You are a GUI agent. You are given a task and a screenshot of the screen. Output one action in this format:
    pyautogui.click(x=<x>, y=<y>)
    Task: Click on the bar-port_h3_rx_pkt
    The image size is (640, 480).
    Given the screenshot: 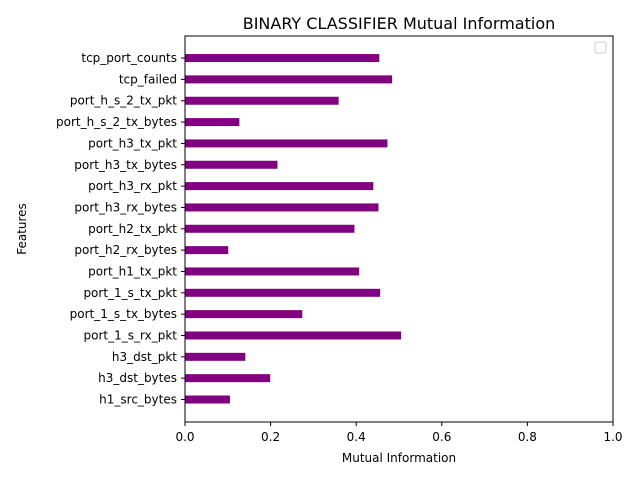 What is the action you would take?
    pyautogui.click(x=279, y=186)
    